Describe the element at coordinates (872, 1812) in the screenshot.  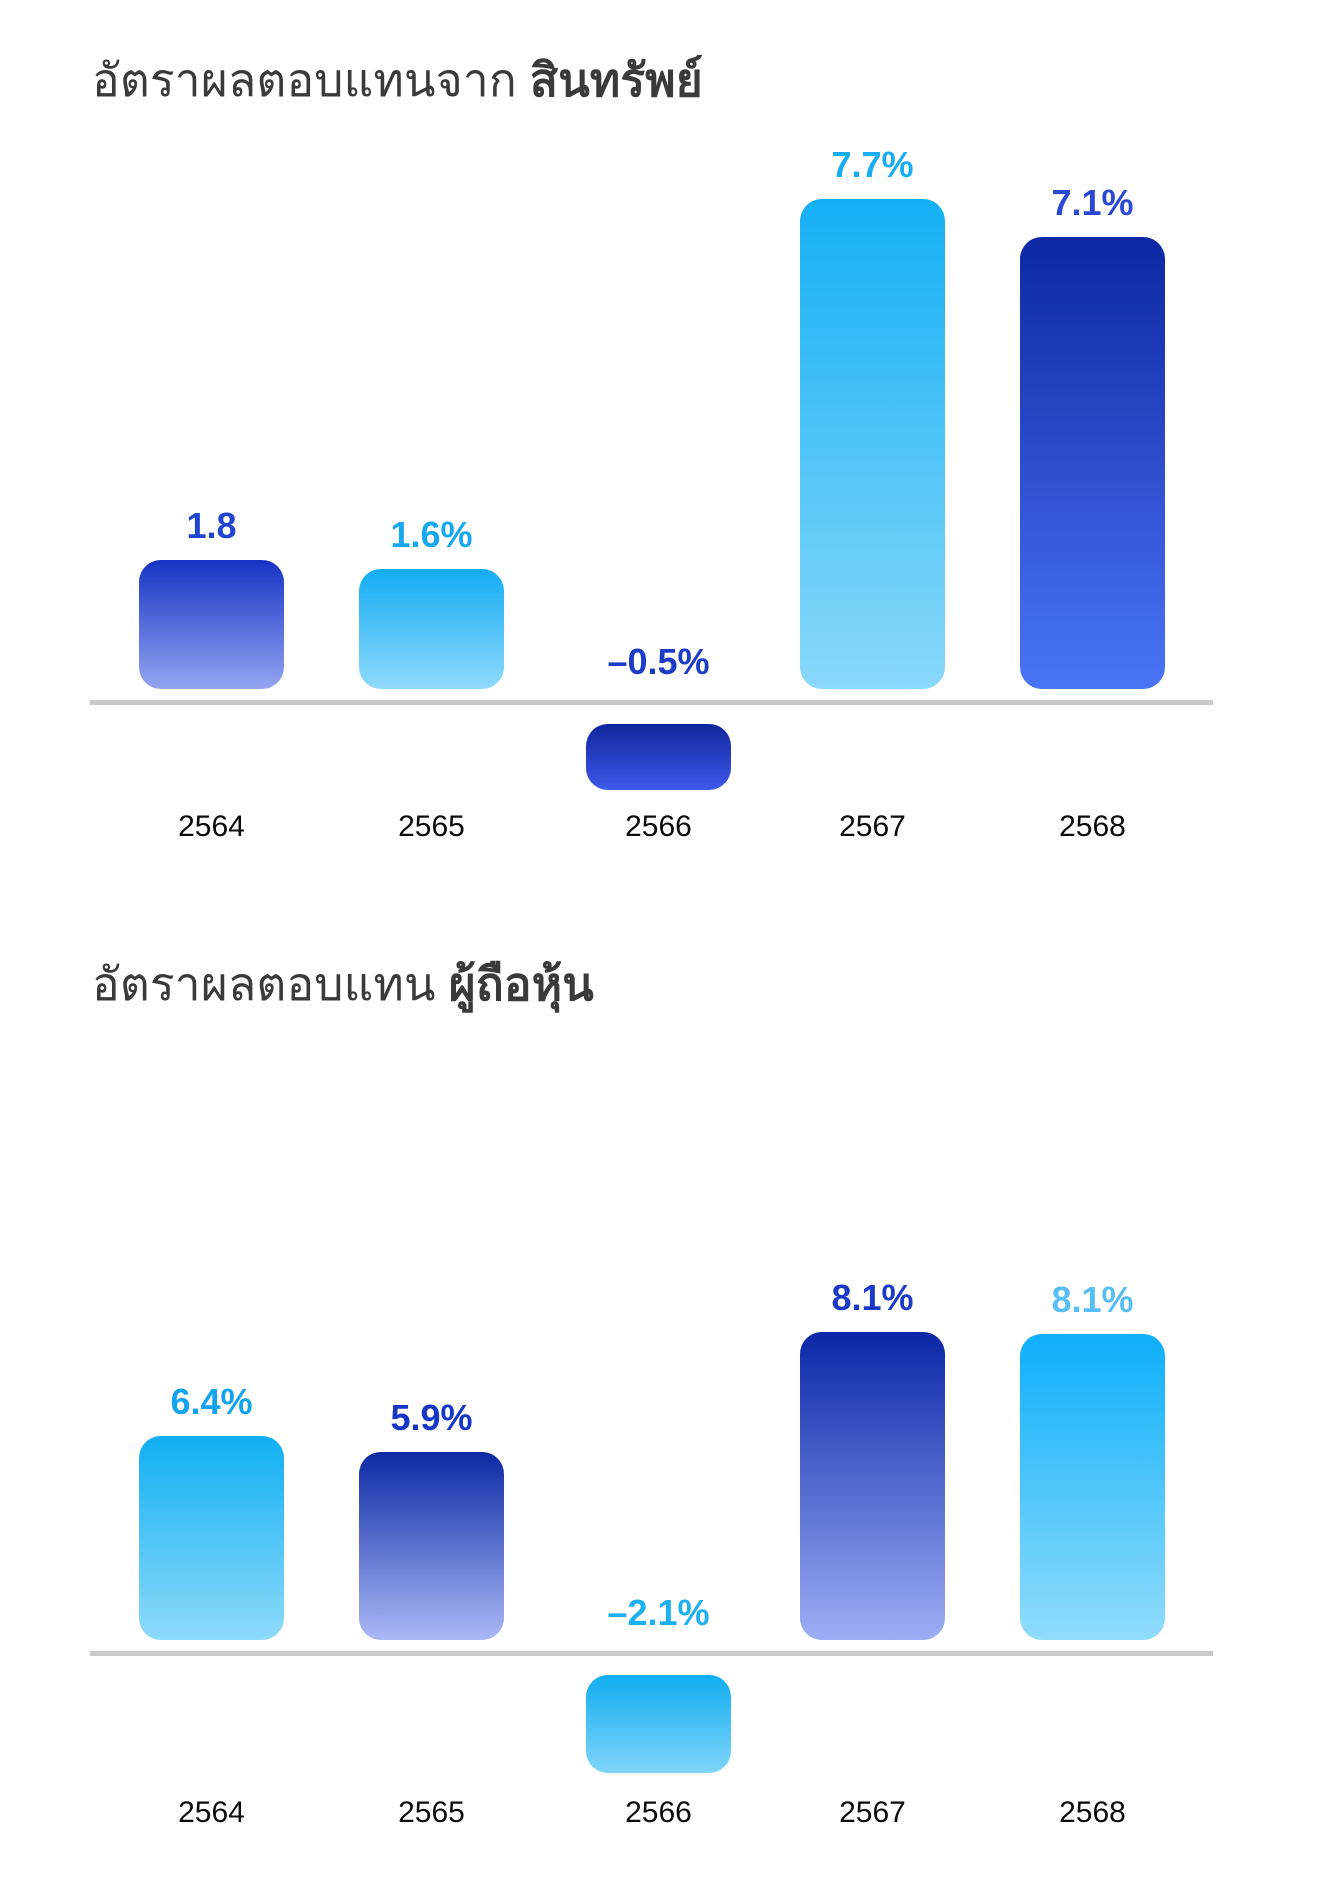
I see `roe-year-label-2567: 2567` at that location.